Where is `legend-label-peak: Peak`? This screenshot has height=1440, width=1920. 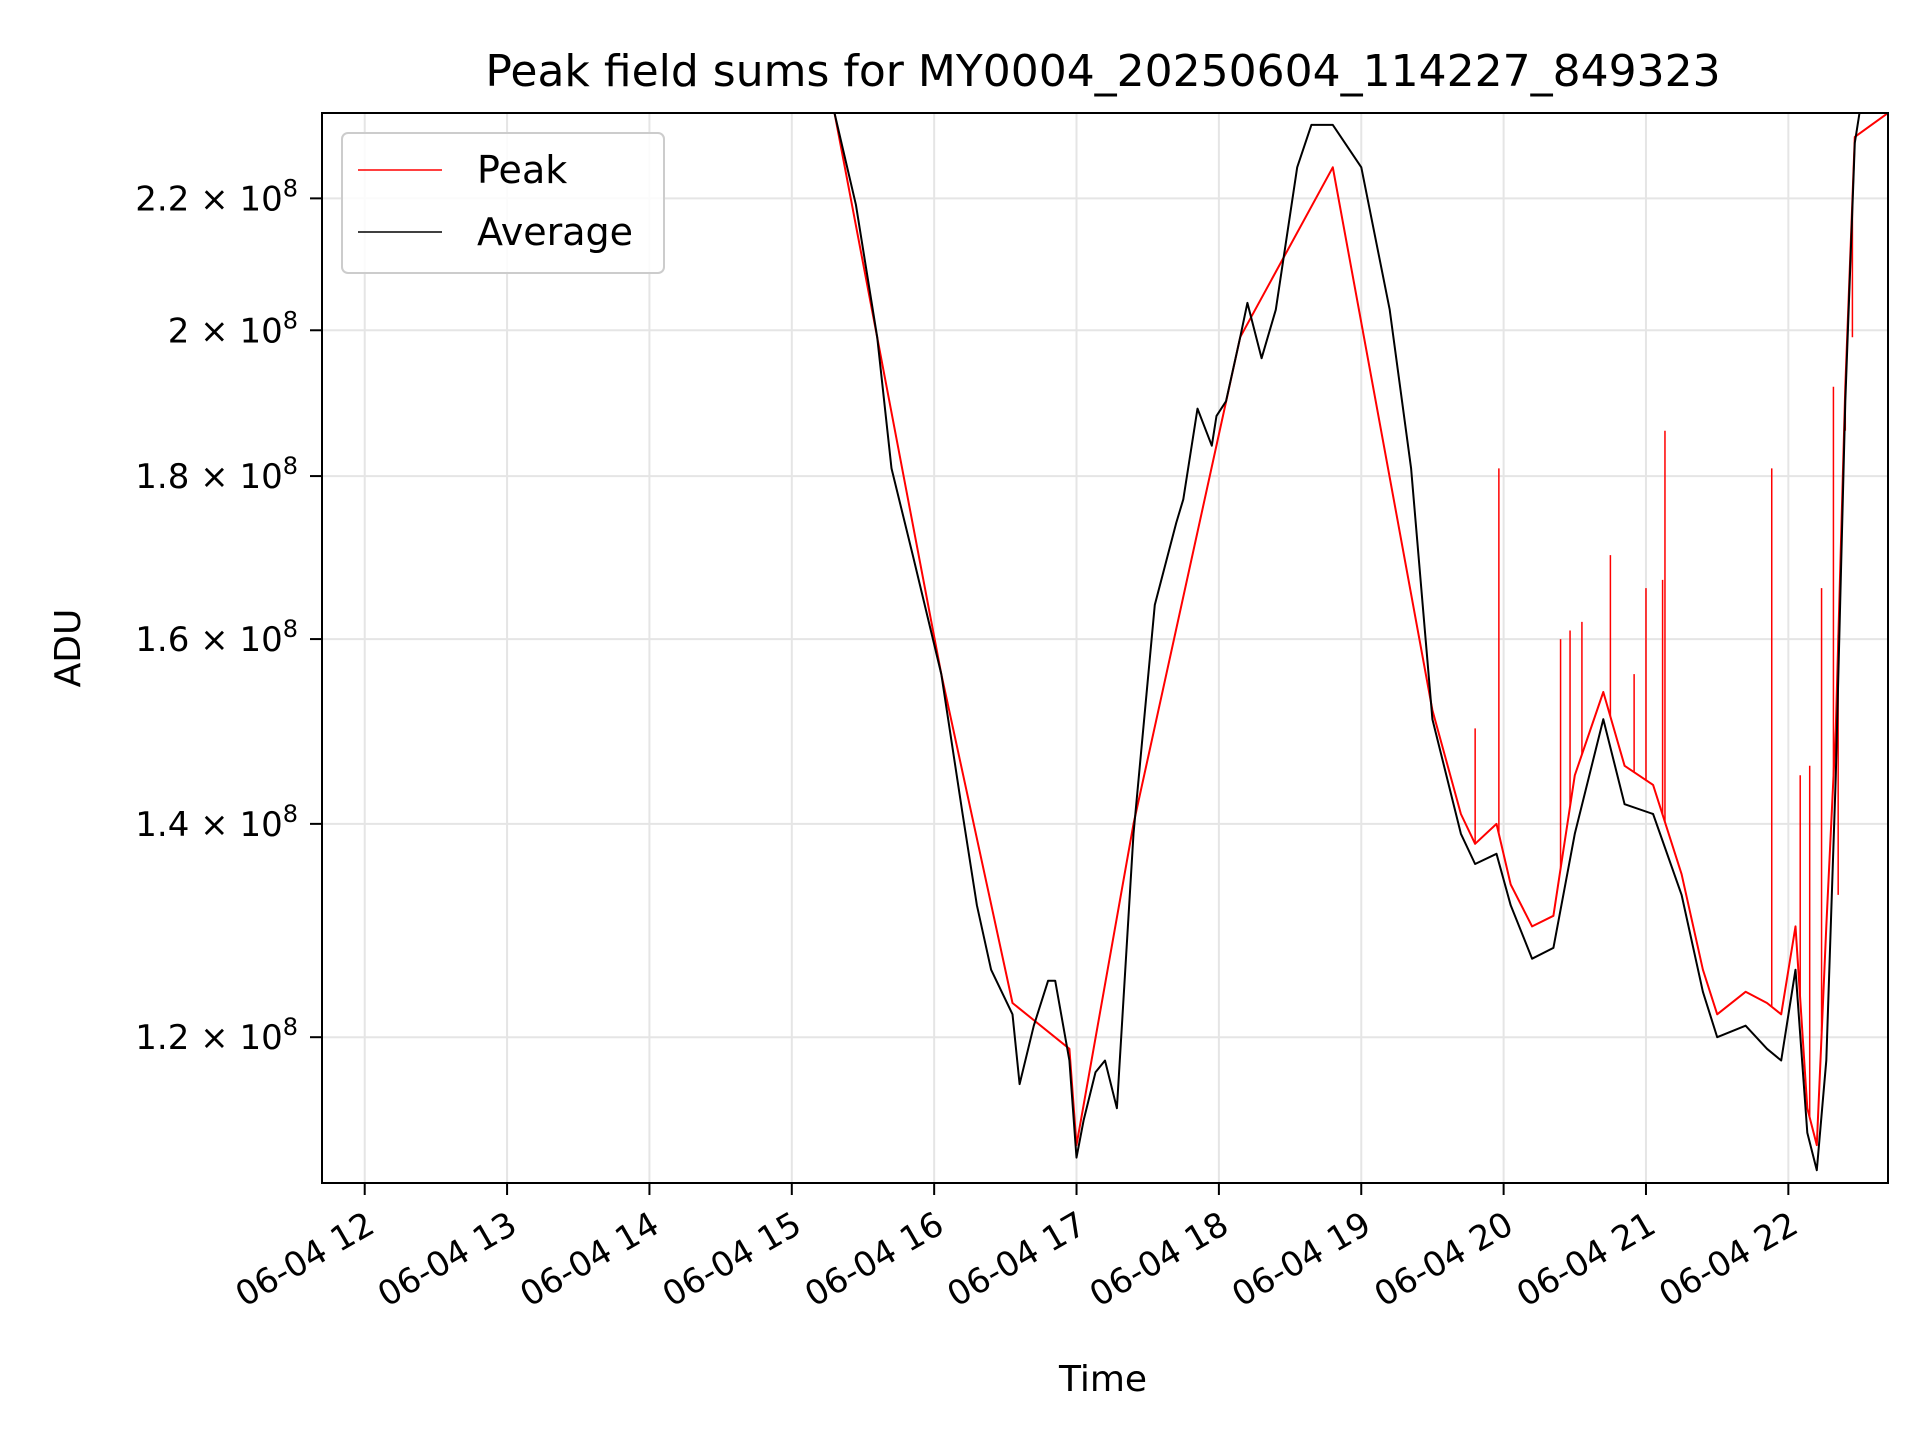
legend-label-peak: Peak is located at coordinates (522, 170).